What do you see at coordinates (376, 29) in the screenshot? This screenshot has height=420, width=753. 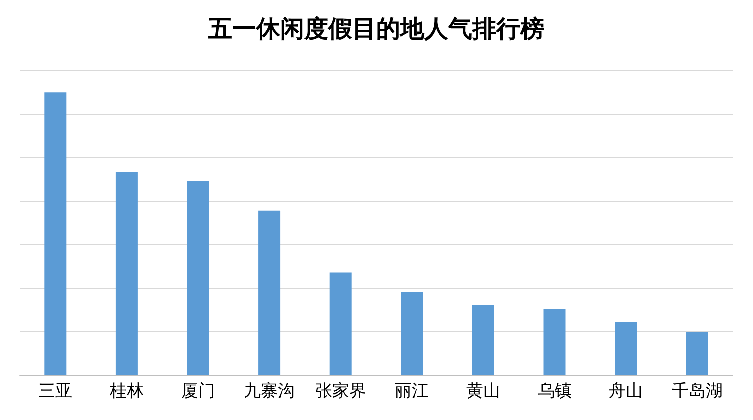 I see `chart-title: 五一休闲度假目的地人气排行榜` at bounding box center [376, 29].